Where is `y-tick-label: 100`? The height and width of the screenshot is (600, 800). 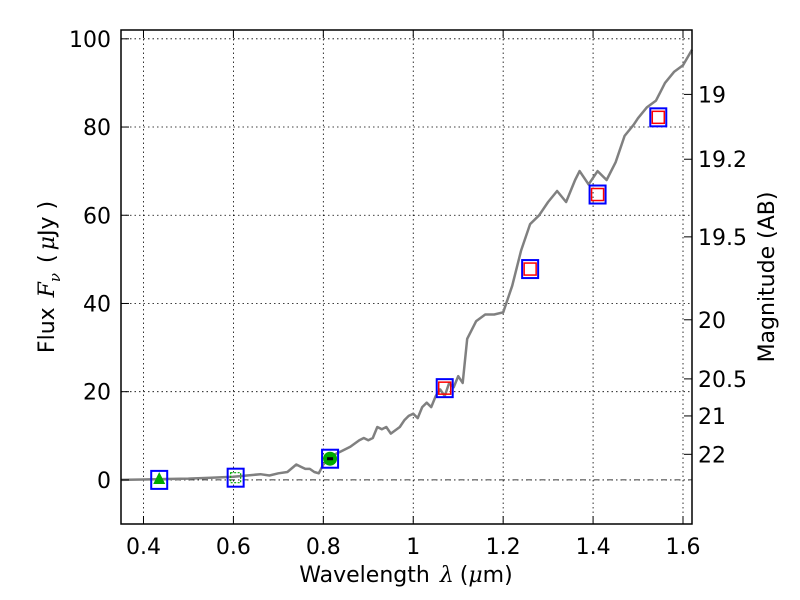 y-tick-label: 100 is located at coordinates (90, 40).